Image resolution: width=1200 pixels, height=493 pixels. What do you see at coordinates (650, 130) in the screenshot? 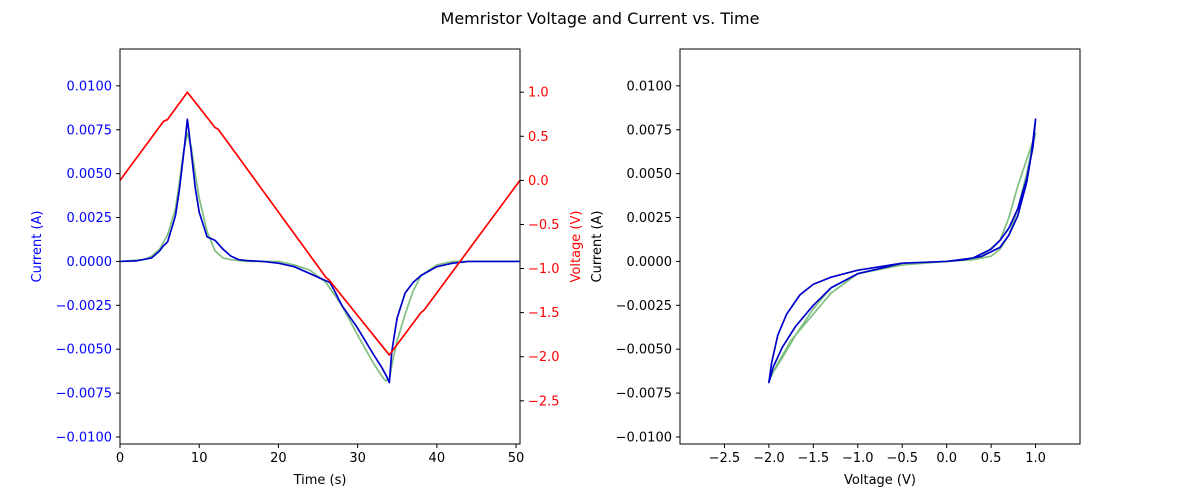
I see `iv-current-y-tick-label: 0.0075` at bounding box center [650, 130].